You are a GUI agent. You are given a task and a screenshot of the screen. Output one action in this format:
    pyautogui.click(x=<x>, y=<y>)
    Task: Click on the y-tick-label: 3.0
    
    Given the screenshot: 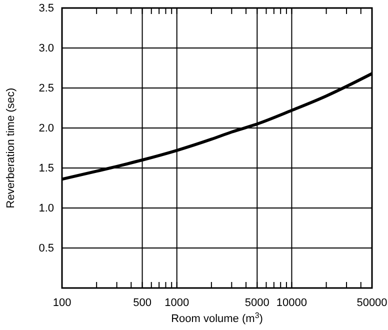 What is the action you would take?
    pyautogui.click(x=46, y=48)
    